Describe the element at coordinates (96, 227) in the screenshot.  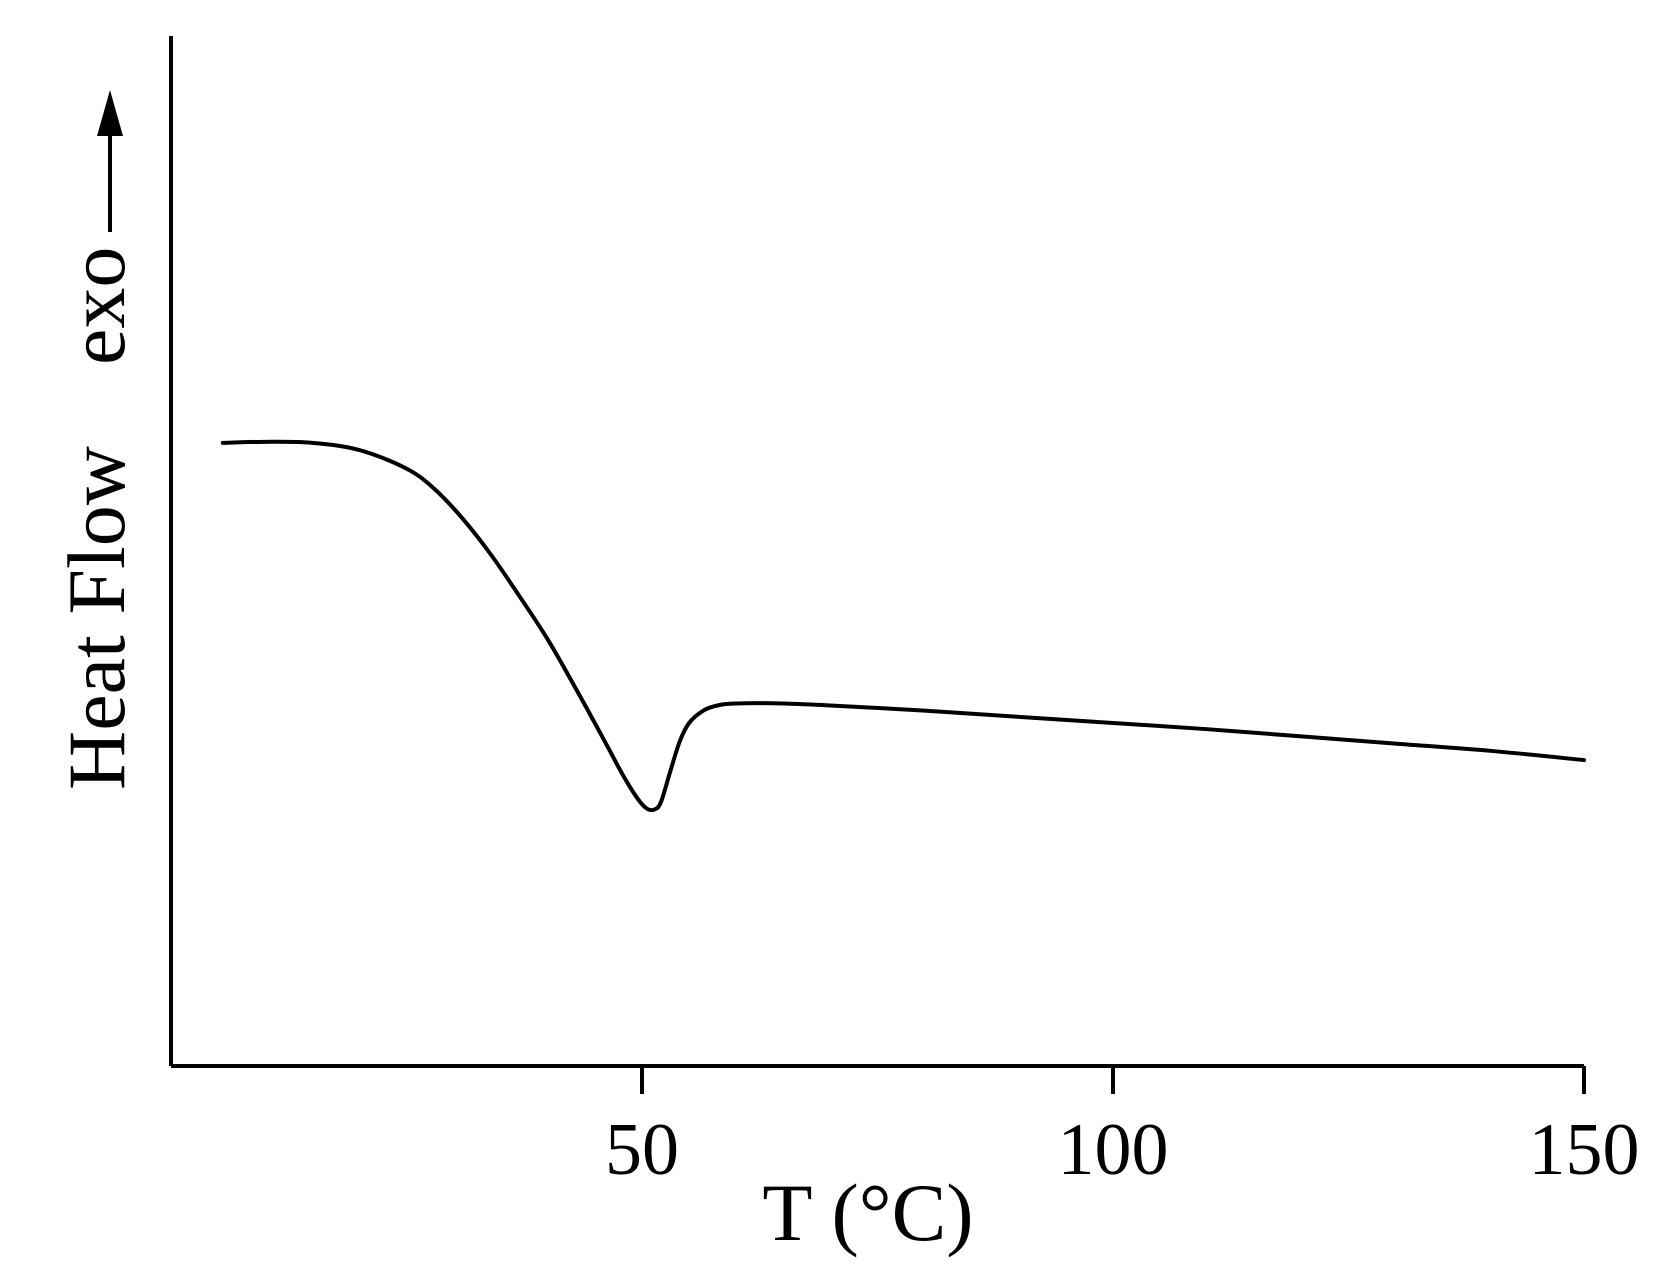
I see `exo-annotation: exo` at that location.